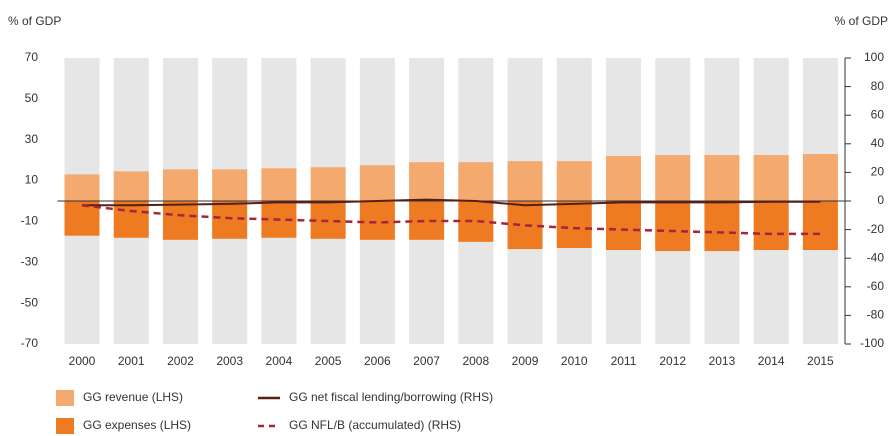 This screenshot has height=436, width=895. Describe the element at coordinates (32, 57) in the screenshot. I see `y-tick-label: 70` at that location.